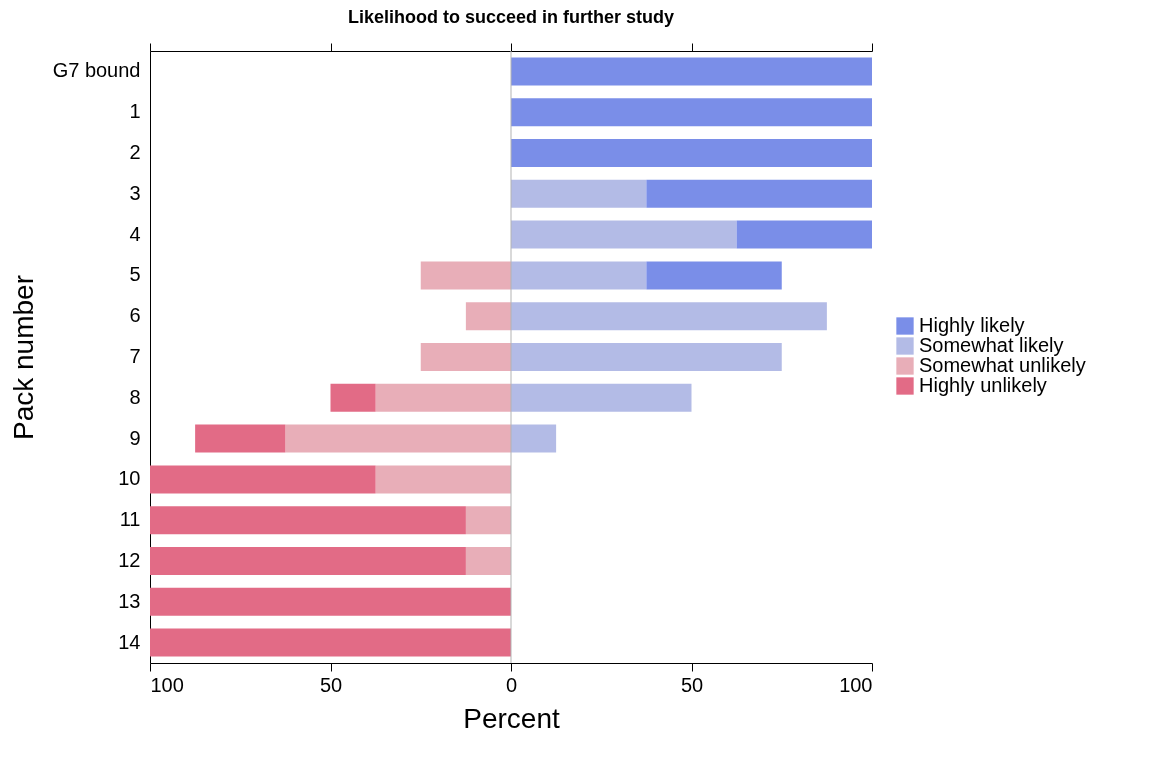  Describe the element at coordinates (135, 356) in the screenshot. I see `y-tick-label: 7` at that location.